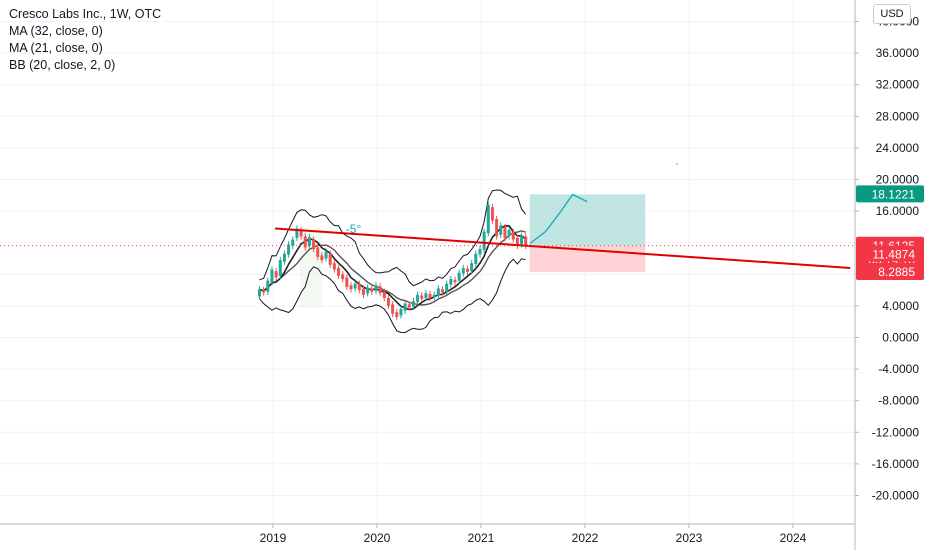 The image size is (932, 550). I want to click on price-tick-label: 20.0000, so click(898, 180).